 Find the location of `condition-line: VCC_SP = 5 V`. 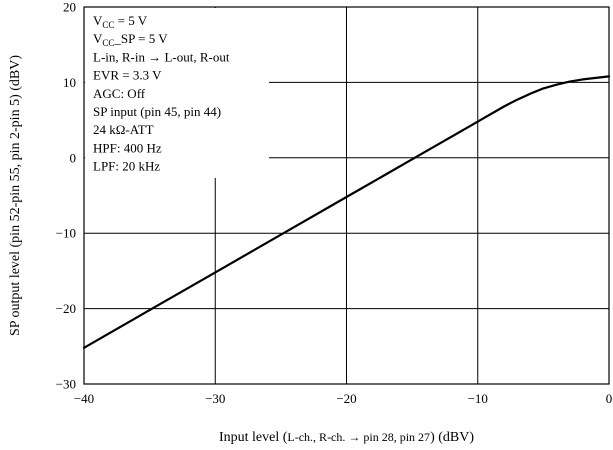

condition-line: VCC_SP = 5 V is located at coordinates (130, 39).